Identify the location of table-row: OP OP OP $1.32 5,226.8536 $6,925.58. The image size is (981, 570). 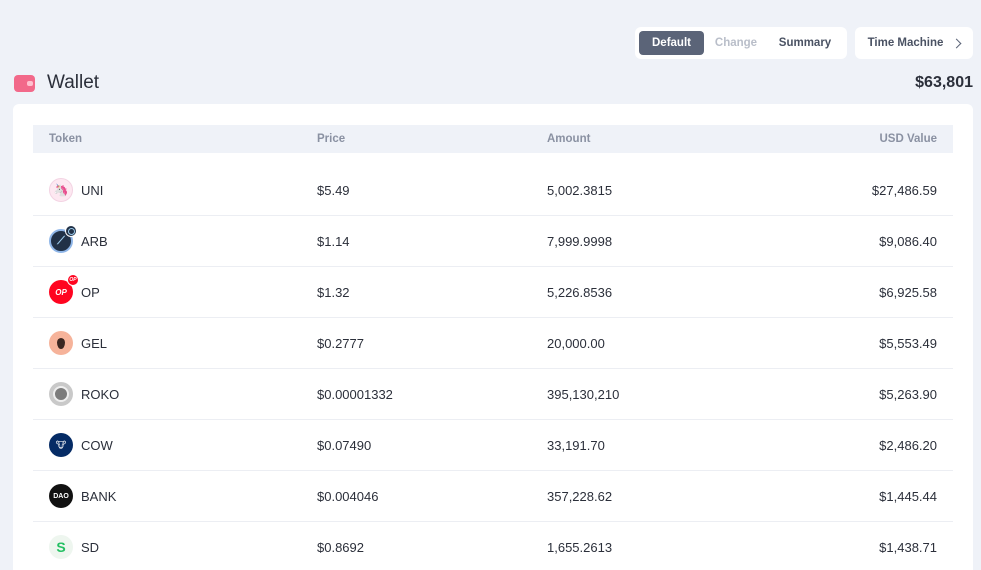
(493, 292).